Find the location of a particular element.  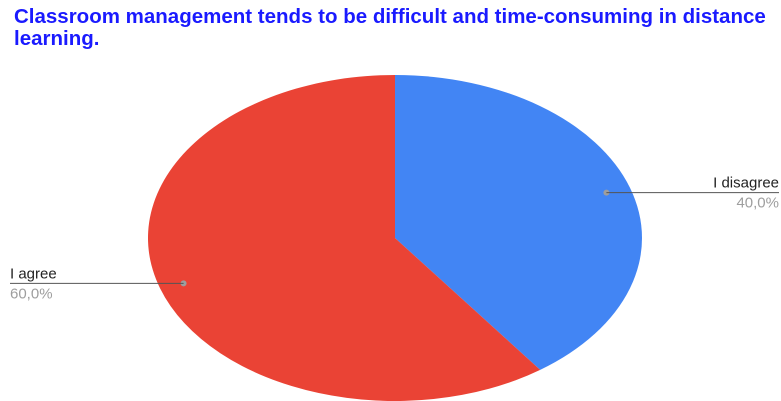

slice-value-label: 60,0% is located at coordinates (31, 293).